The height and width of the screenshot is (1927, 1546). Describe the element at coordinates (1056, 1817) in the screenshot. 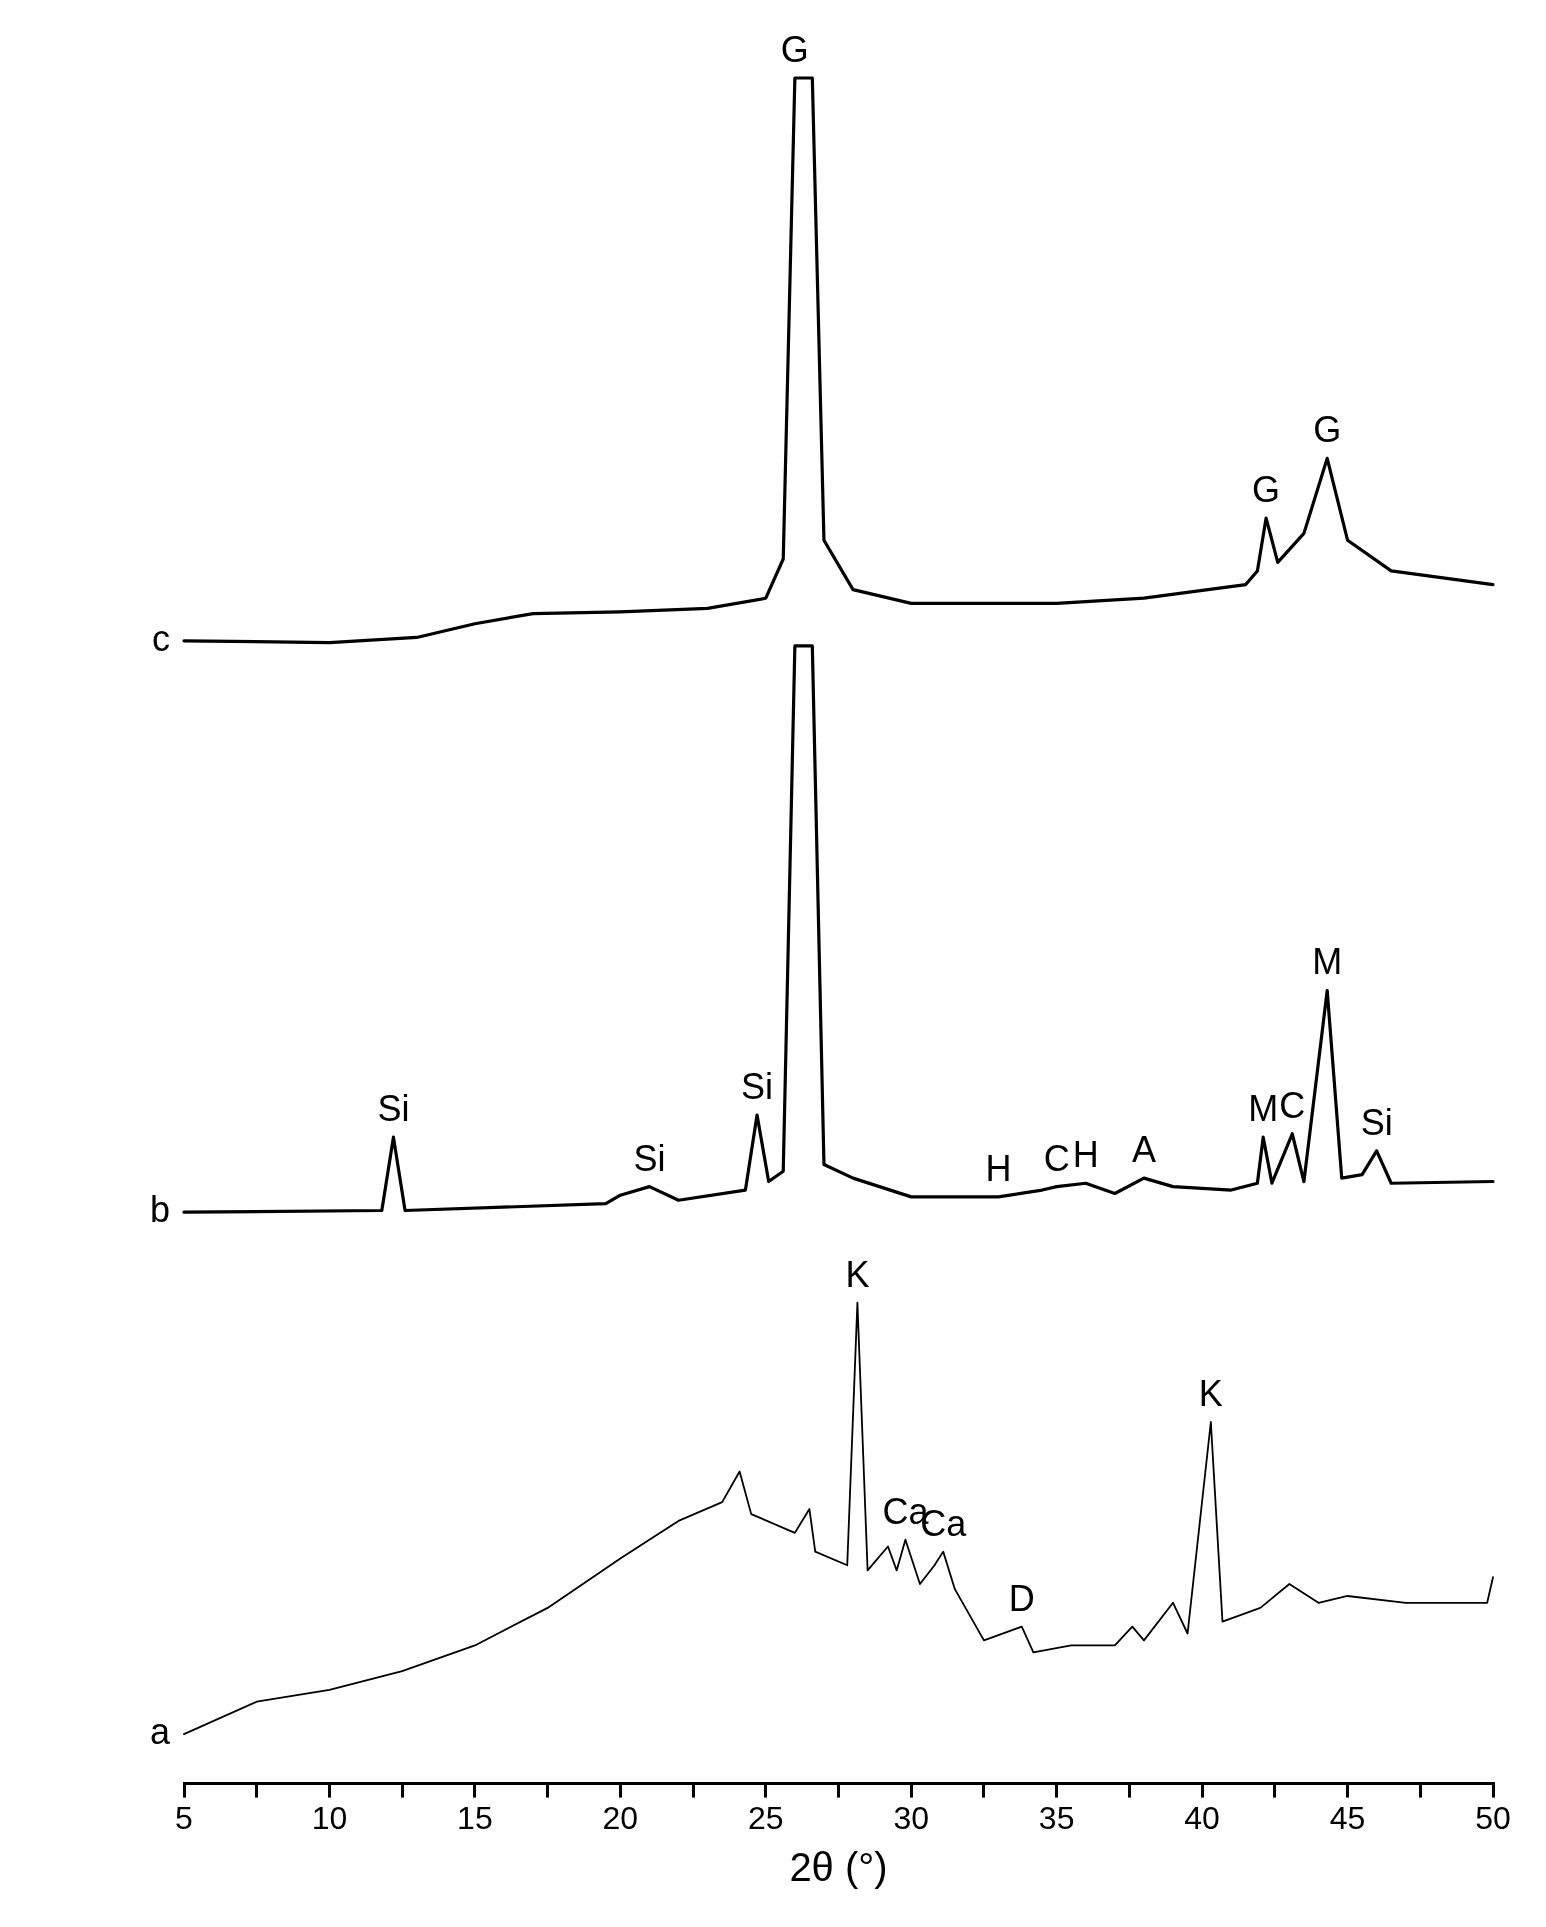

I see `x-tick-label: 35` at that location.